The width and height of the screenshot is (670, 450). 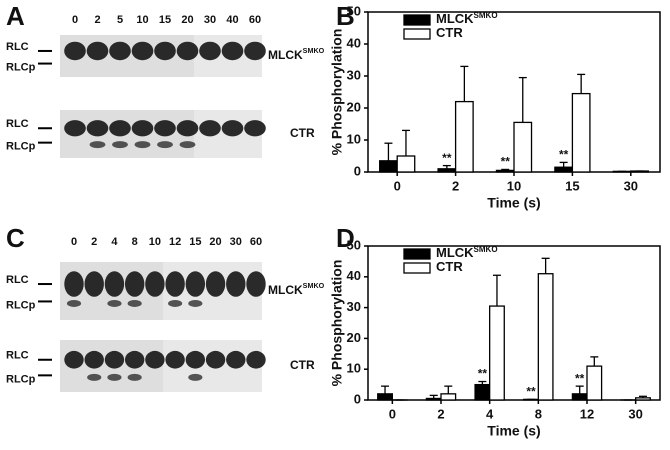 I want to click on blot-label: MLCKSMKO, so click(x=296, y=54).